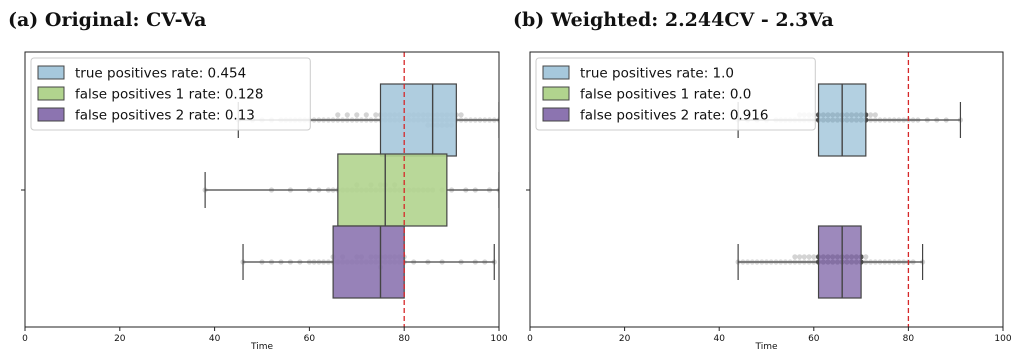 The height and width of the screenshot is (349, 1013). Describe the element at coordinates (107, 20) in the screenshot. I see `chart-title: (a) Original: CV-Va` at that location.